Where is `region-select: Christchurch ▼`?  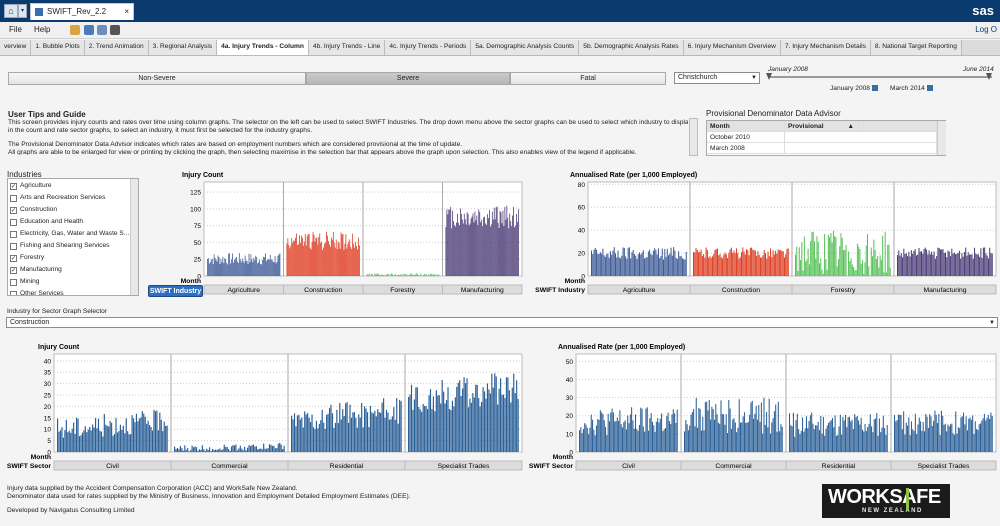
region-select: Christchurch ▼ is located at coordinates (717, 78).